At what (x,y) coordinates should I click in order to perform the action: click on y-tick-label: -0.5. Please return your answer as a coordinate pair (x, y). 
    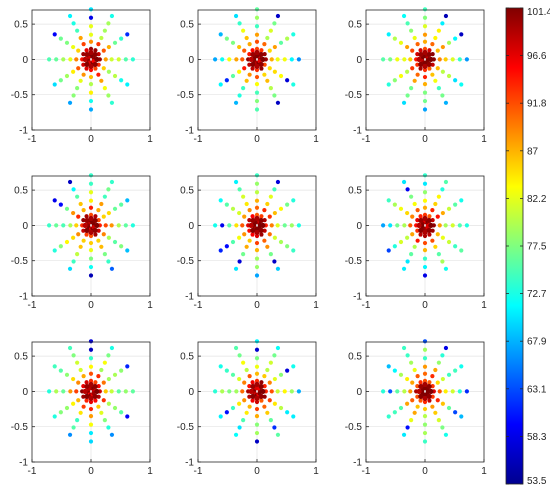
    Looking at the image, I should click on (354, 261).